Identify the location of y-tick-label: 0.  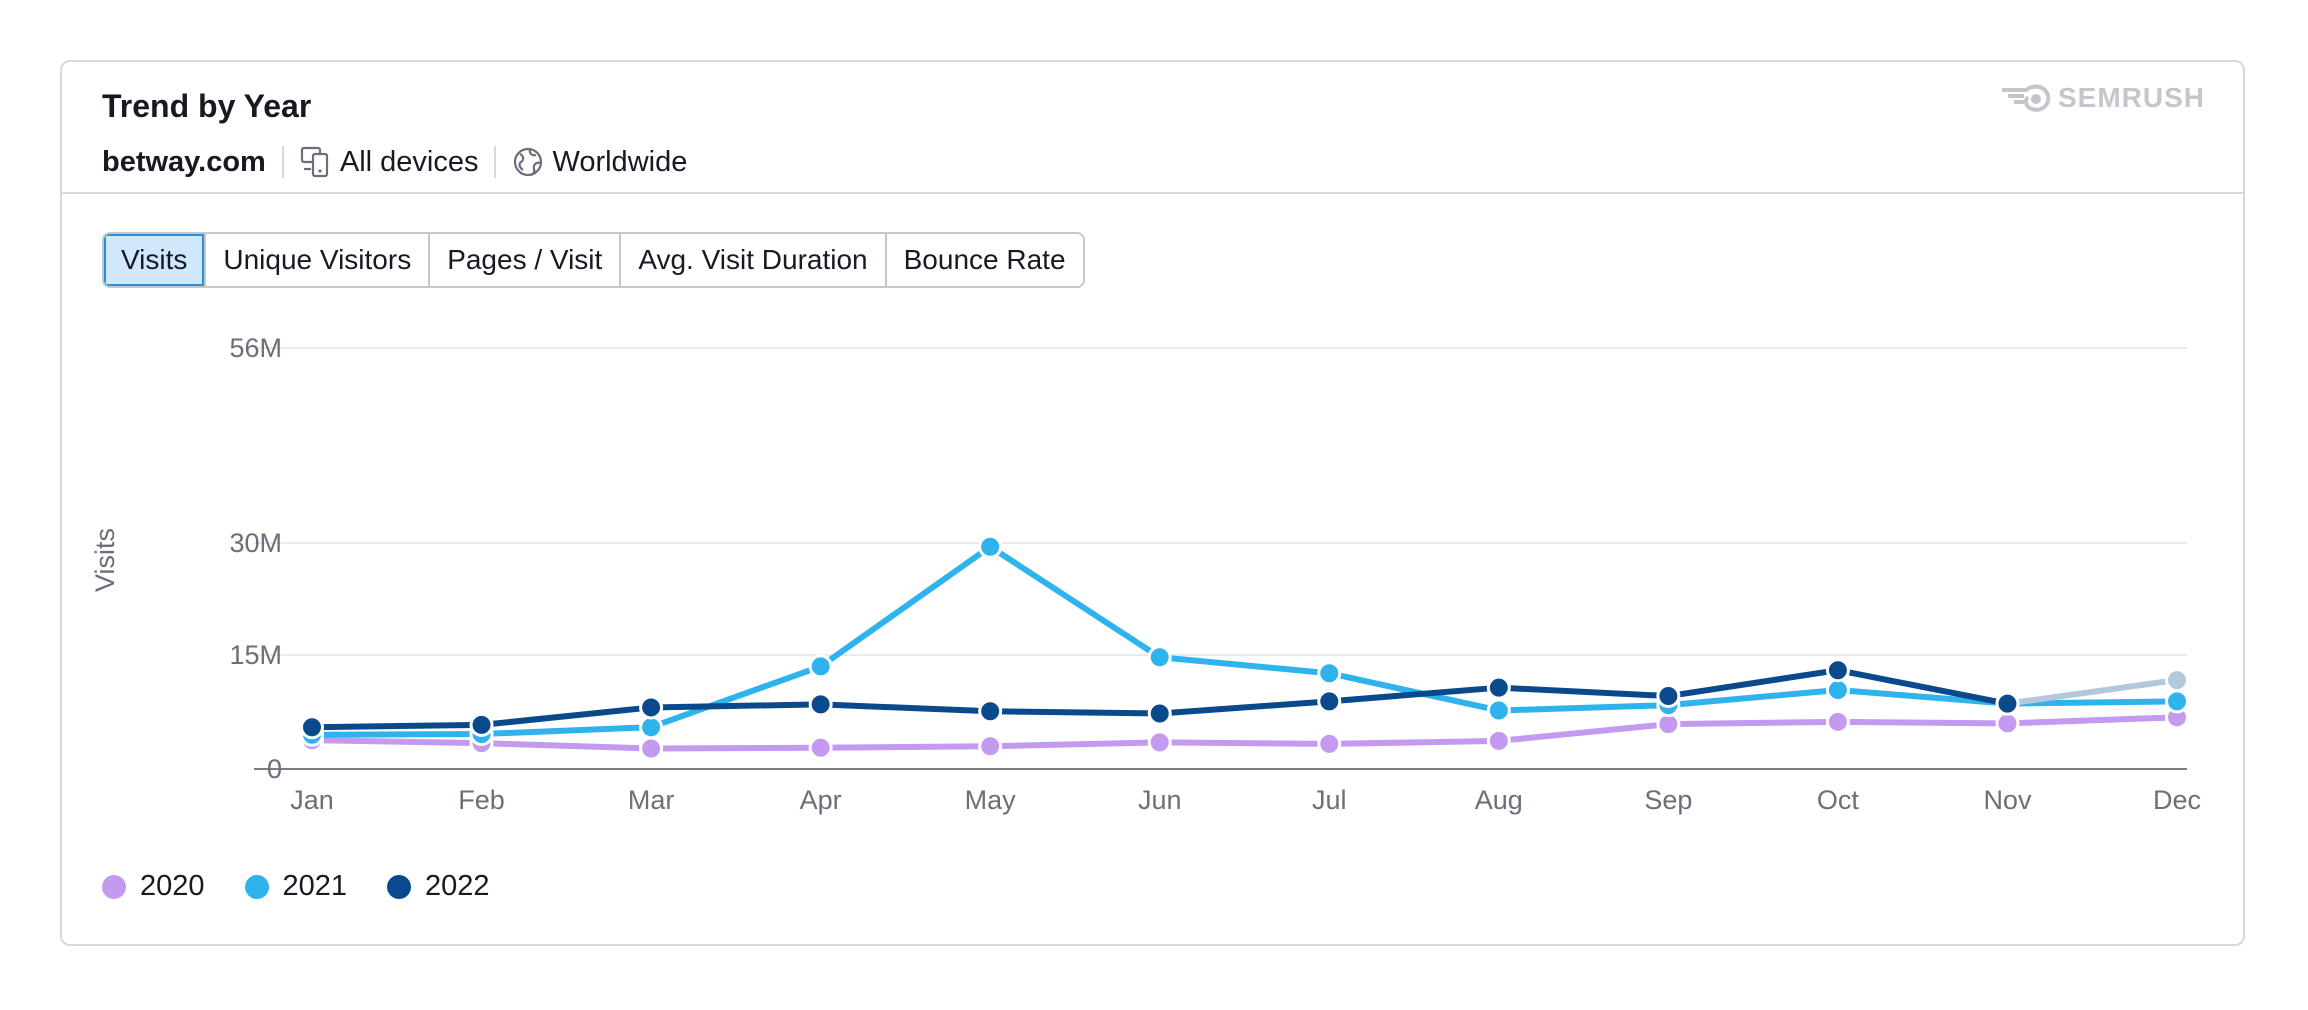
(274, 769).